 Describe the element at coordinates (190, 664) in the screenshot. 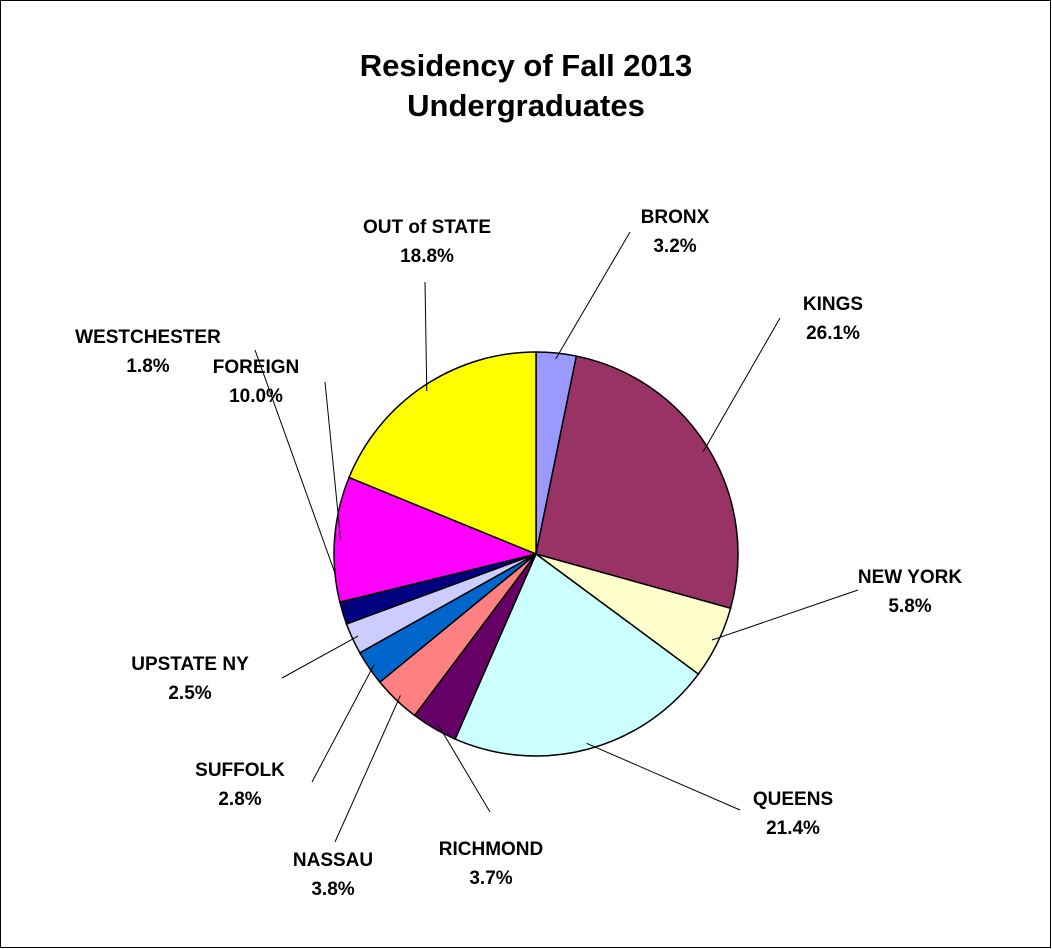

I see `slice-label: UPSTATE NY` at that location.